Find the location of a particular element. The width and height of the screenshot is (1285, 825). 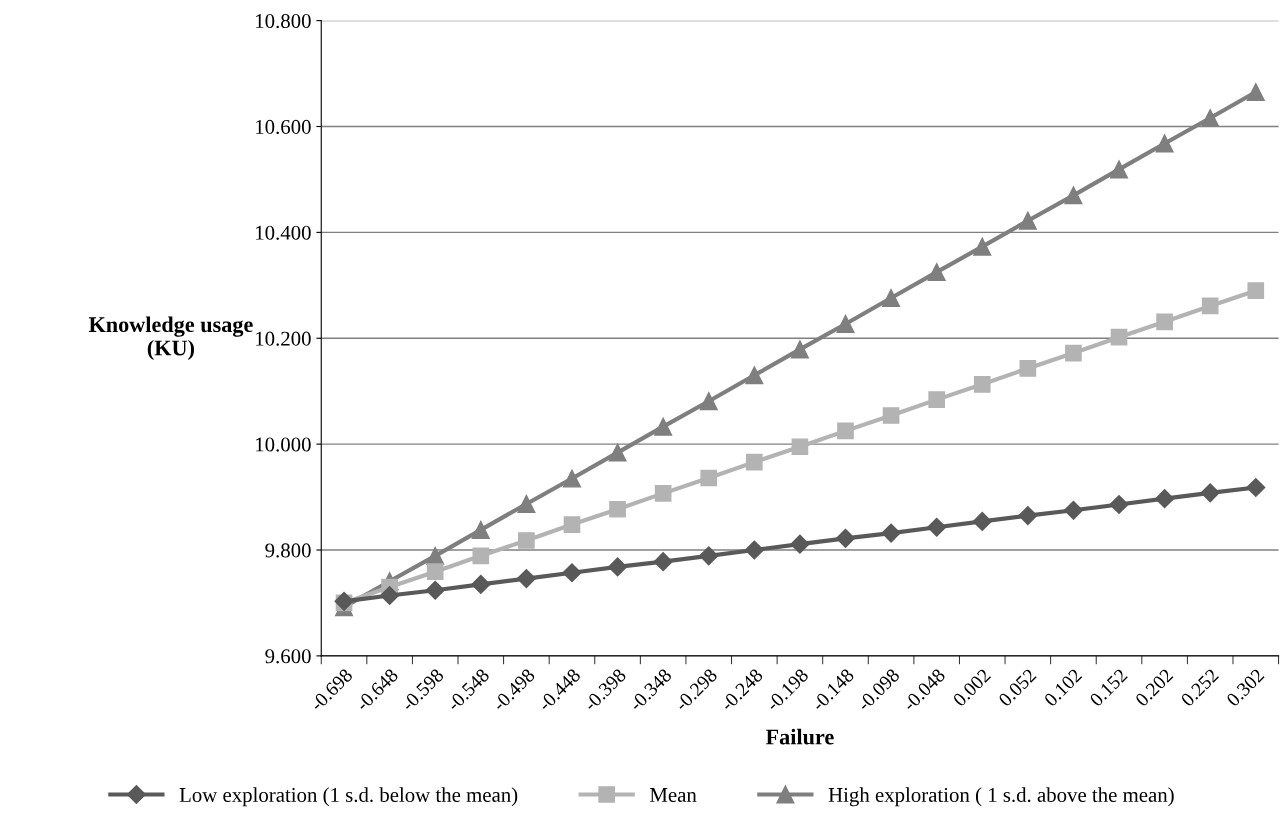

legend-label: High exploration ( 1 s.d. above the mean) is located at coordinates (1001, 797).